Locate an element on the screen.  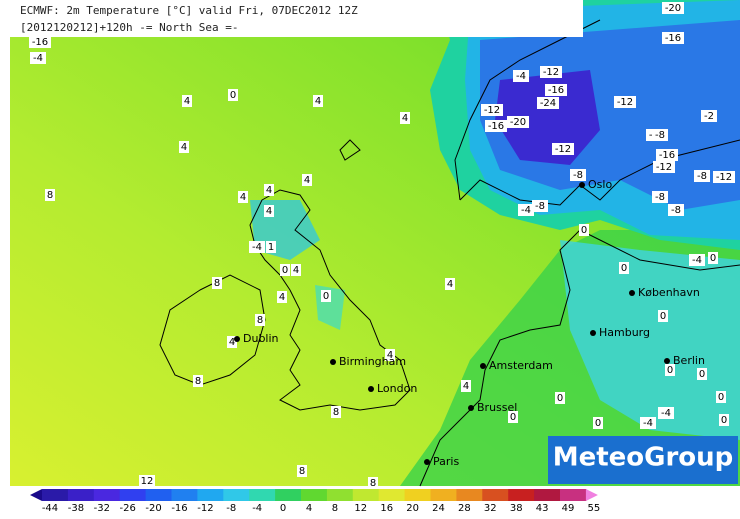
city-name: Dublin is located at coordinates (261, 338).